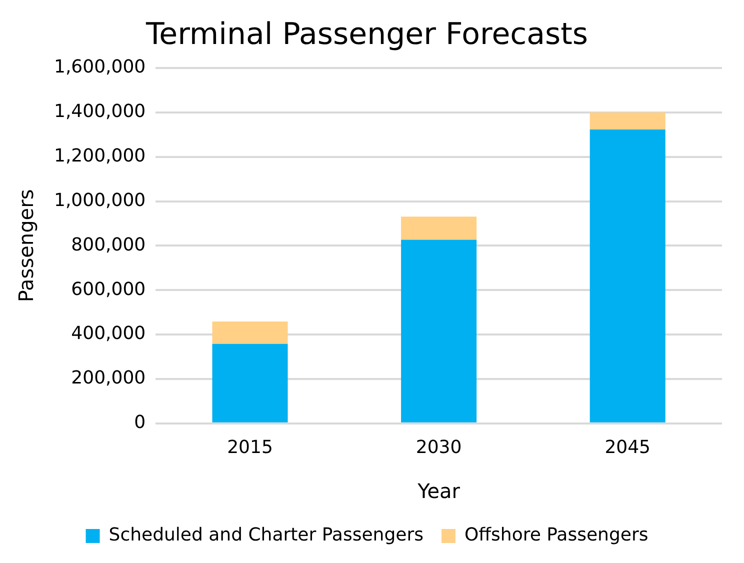 Image resolution: width=744 pixels, height=563 pixels. Describe the element at coordinates (627, 447) in the screenshot. I see `x-tick-label: 2045` at that location.